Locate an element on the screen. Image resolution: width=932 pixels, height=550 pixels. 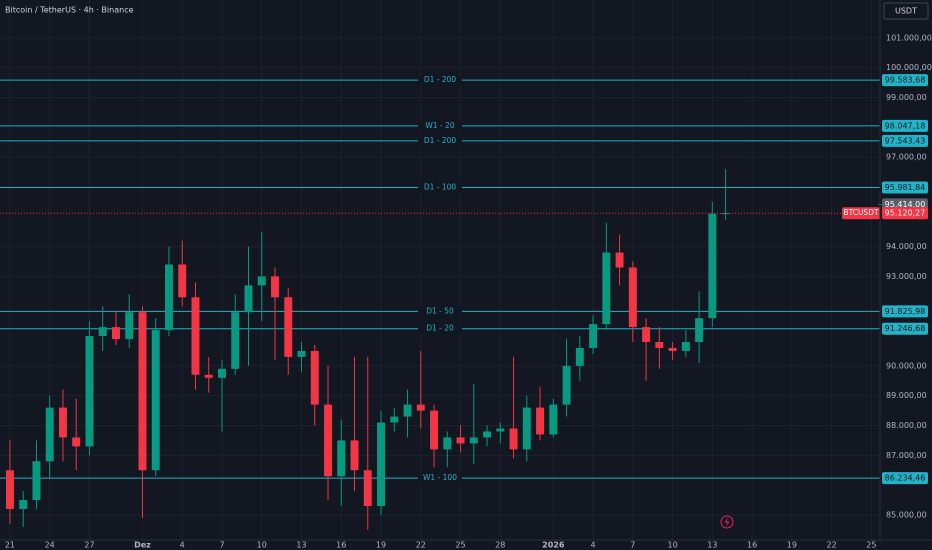
level-name: D1 - 100 is located at coordinates (440, 186).